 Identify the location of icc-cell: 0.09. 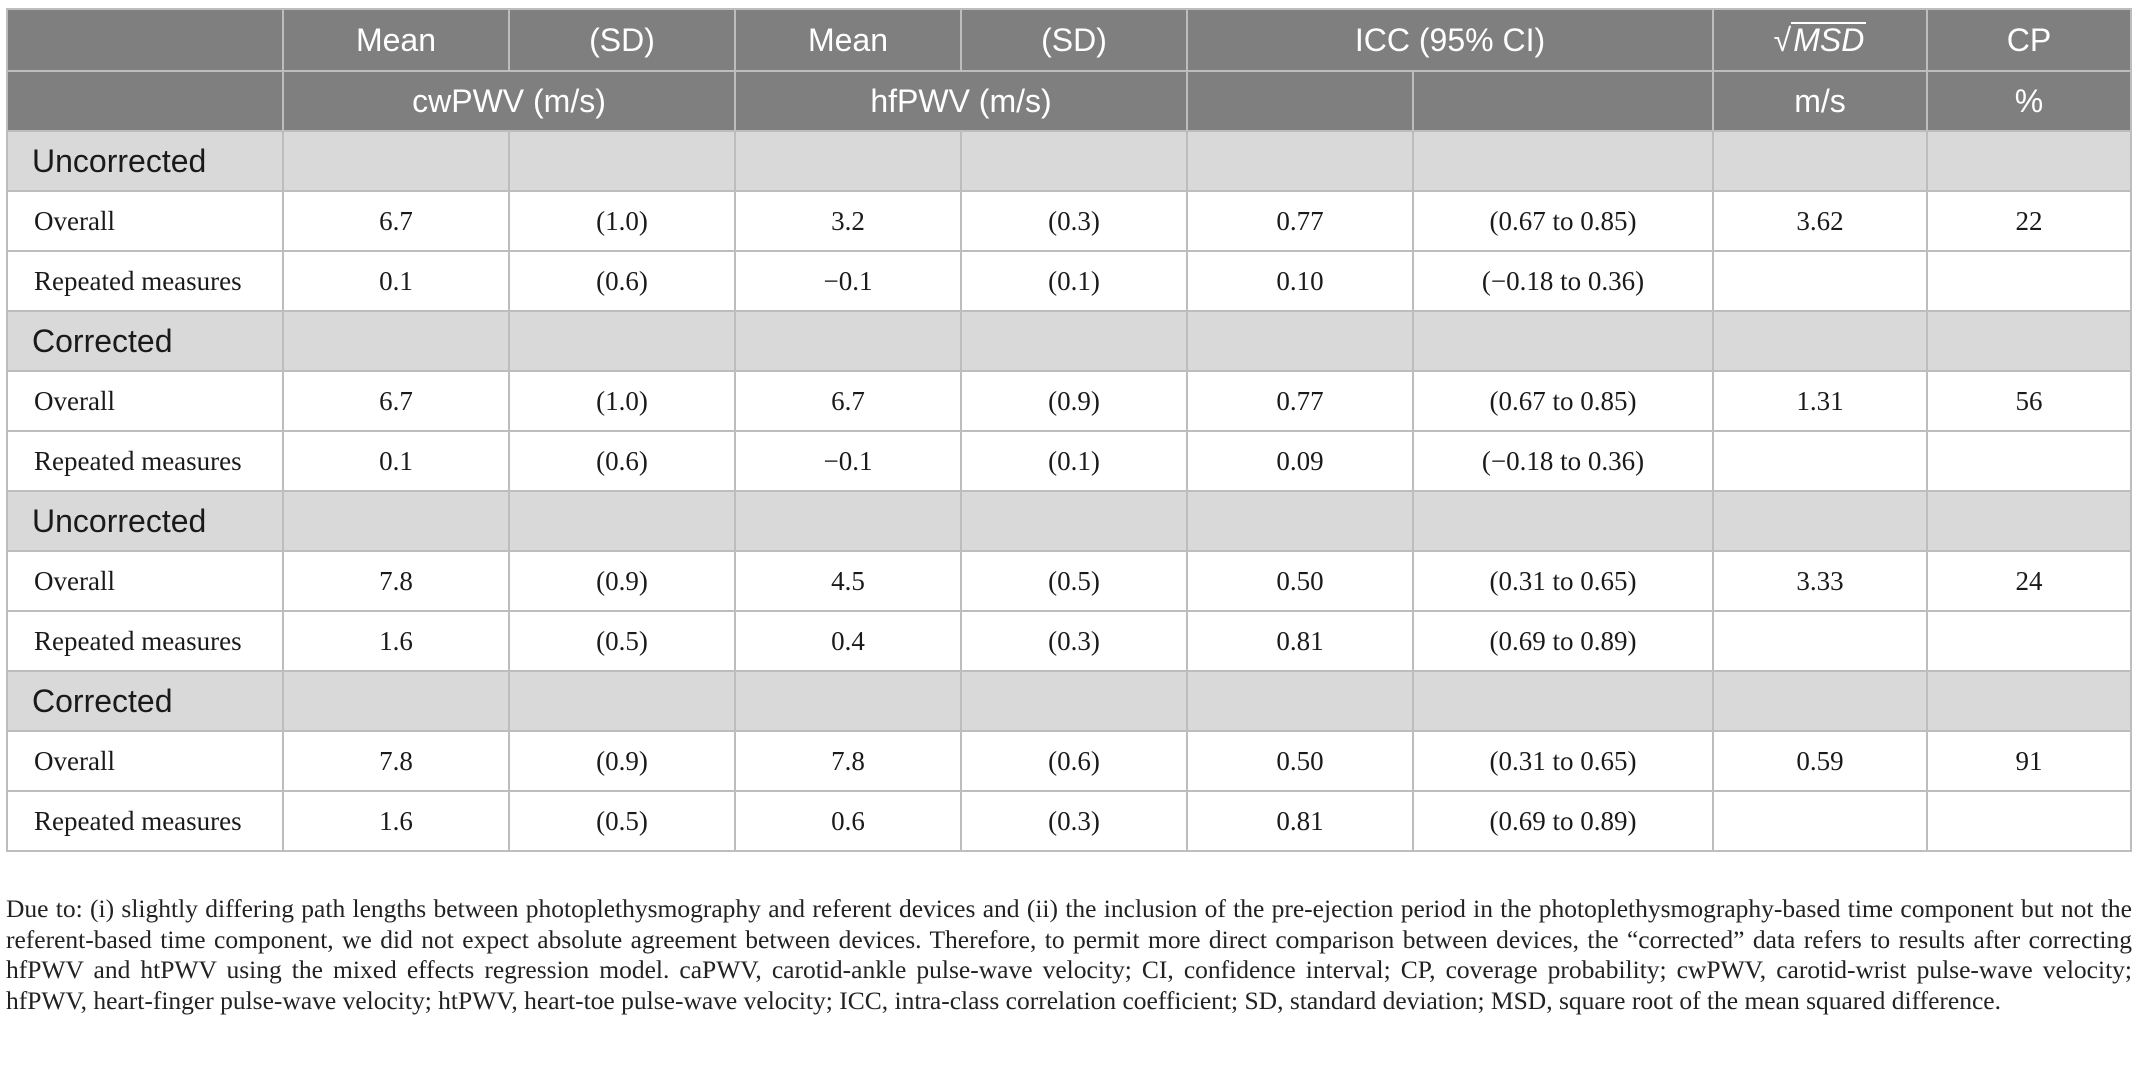
(1300, 461).